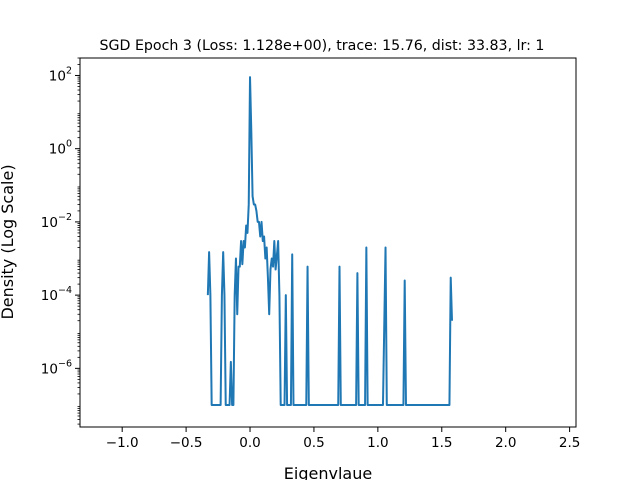  I want to click on x-tick-label: 2.0, so click(505, 443).